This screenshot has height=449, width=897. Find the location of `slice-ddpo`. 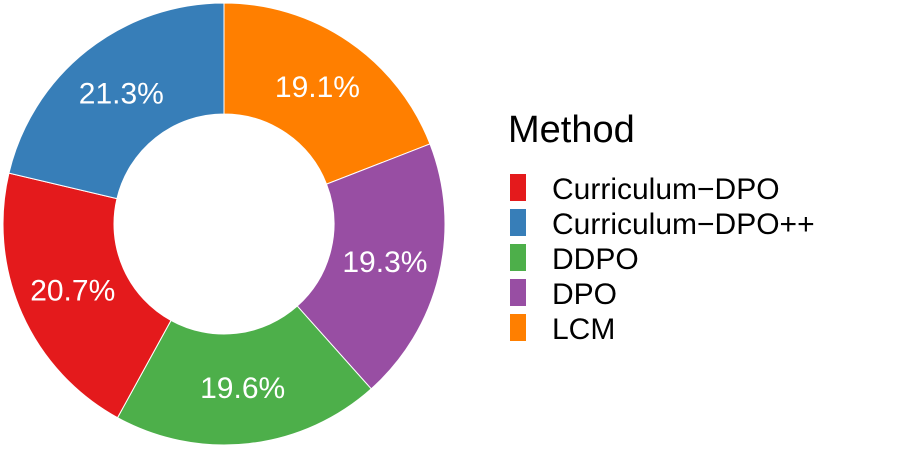

slice-ddpo is located at coordinates (244, 375).